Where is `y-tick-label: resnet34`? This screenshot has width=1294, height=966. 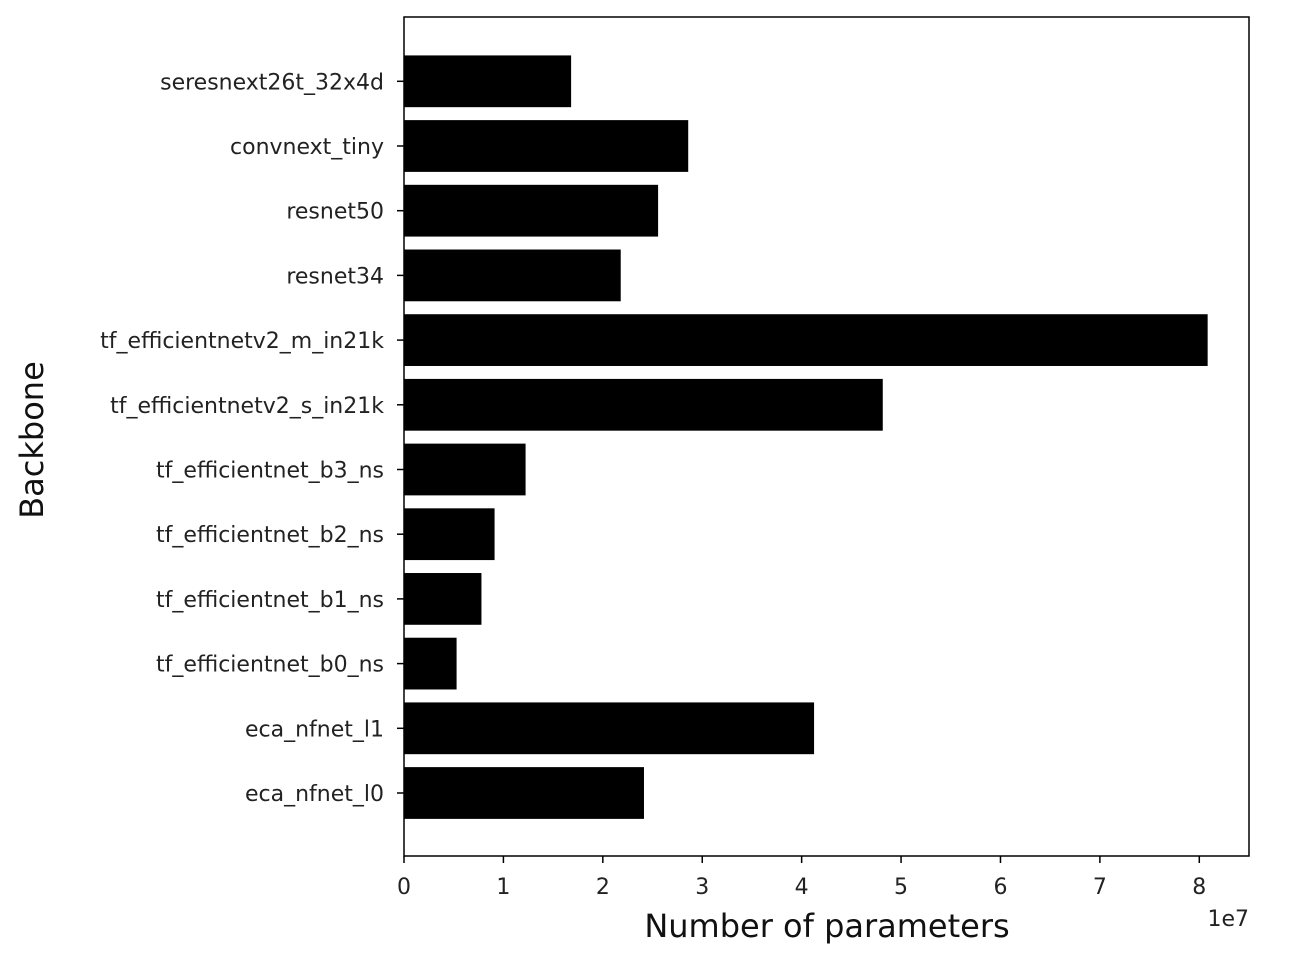 y-tick-label: resnet34 is located at coordinates (335, 276).